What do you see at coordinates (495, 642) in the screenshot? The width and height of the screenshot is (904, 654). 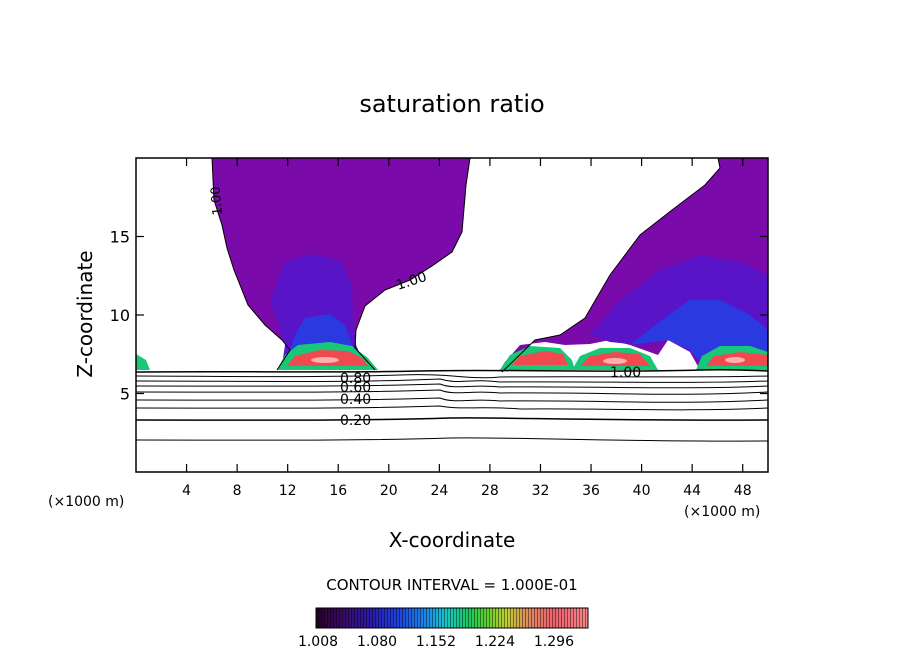 I see `colorbar-tick-label: 1.224` at bounding box center [495, 642].